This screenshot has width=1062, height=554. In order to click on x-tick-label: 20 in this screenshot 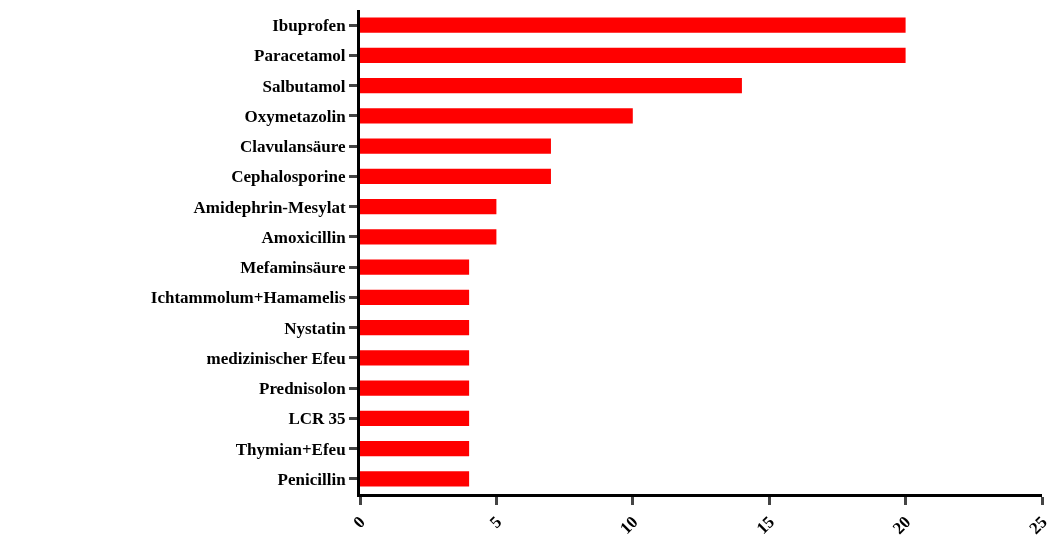, I will do `click(901, 525)`.